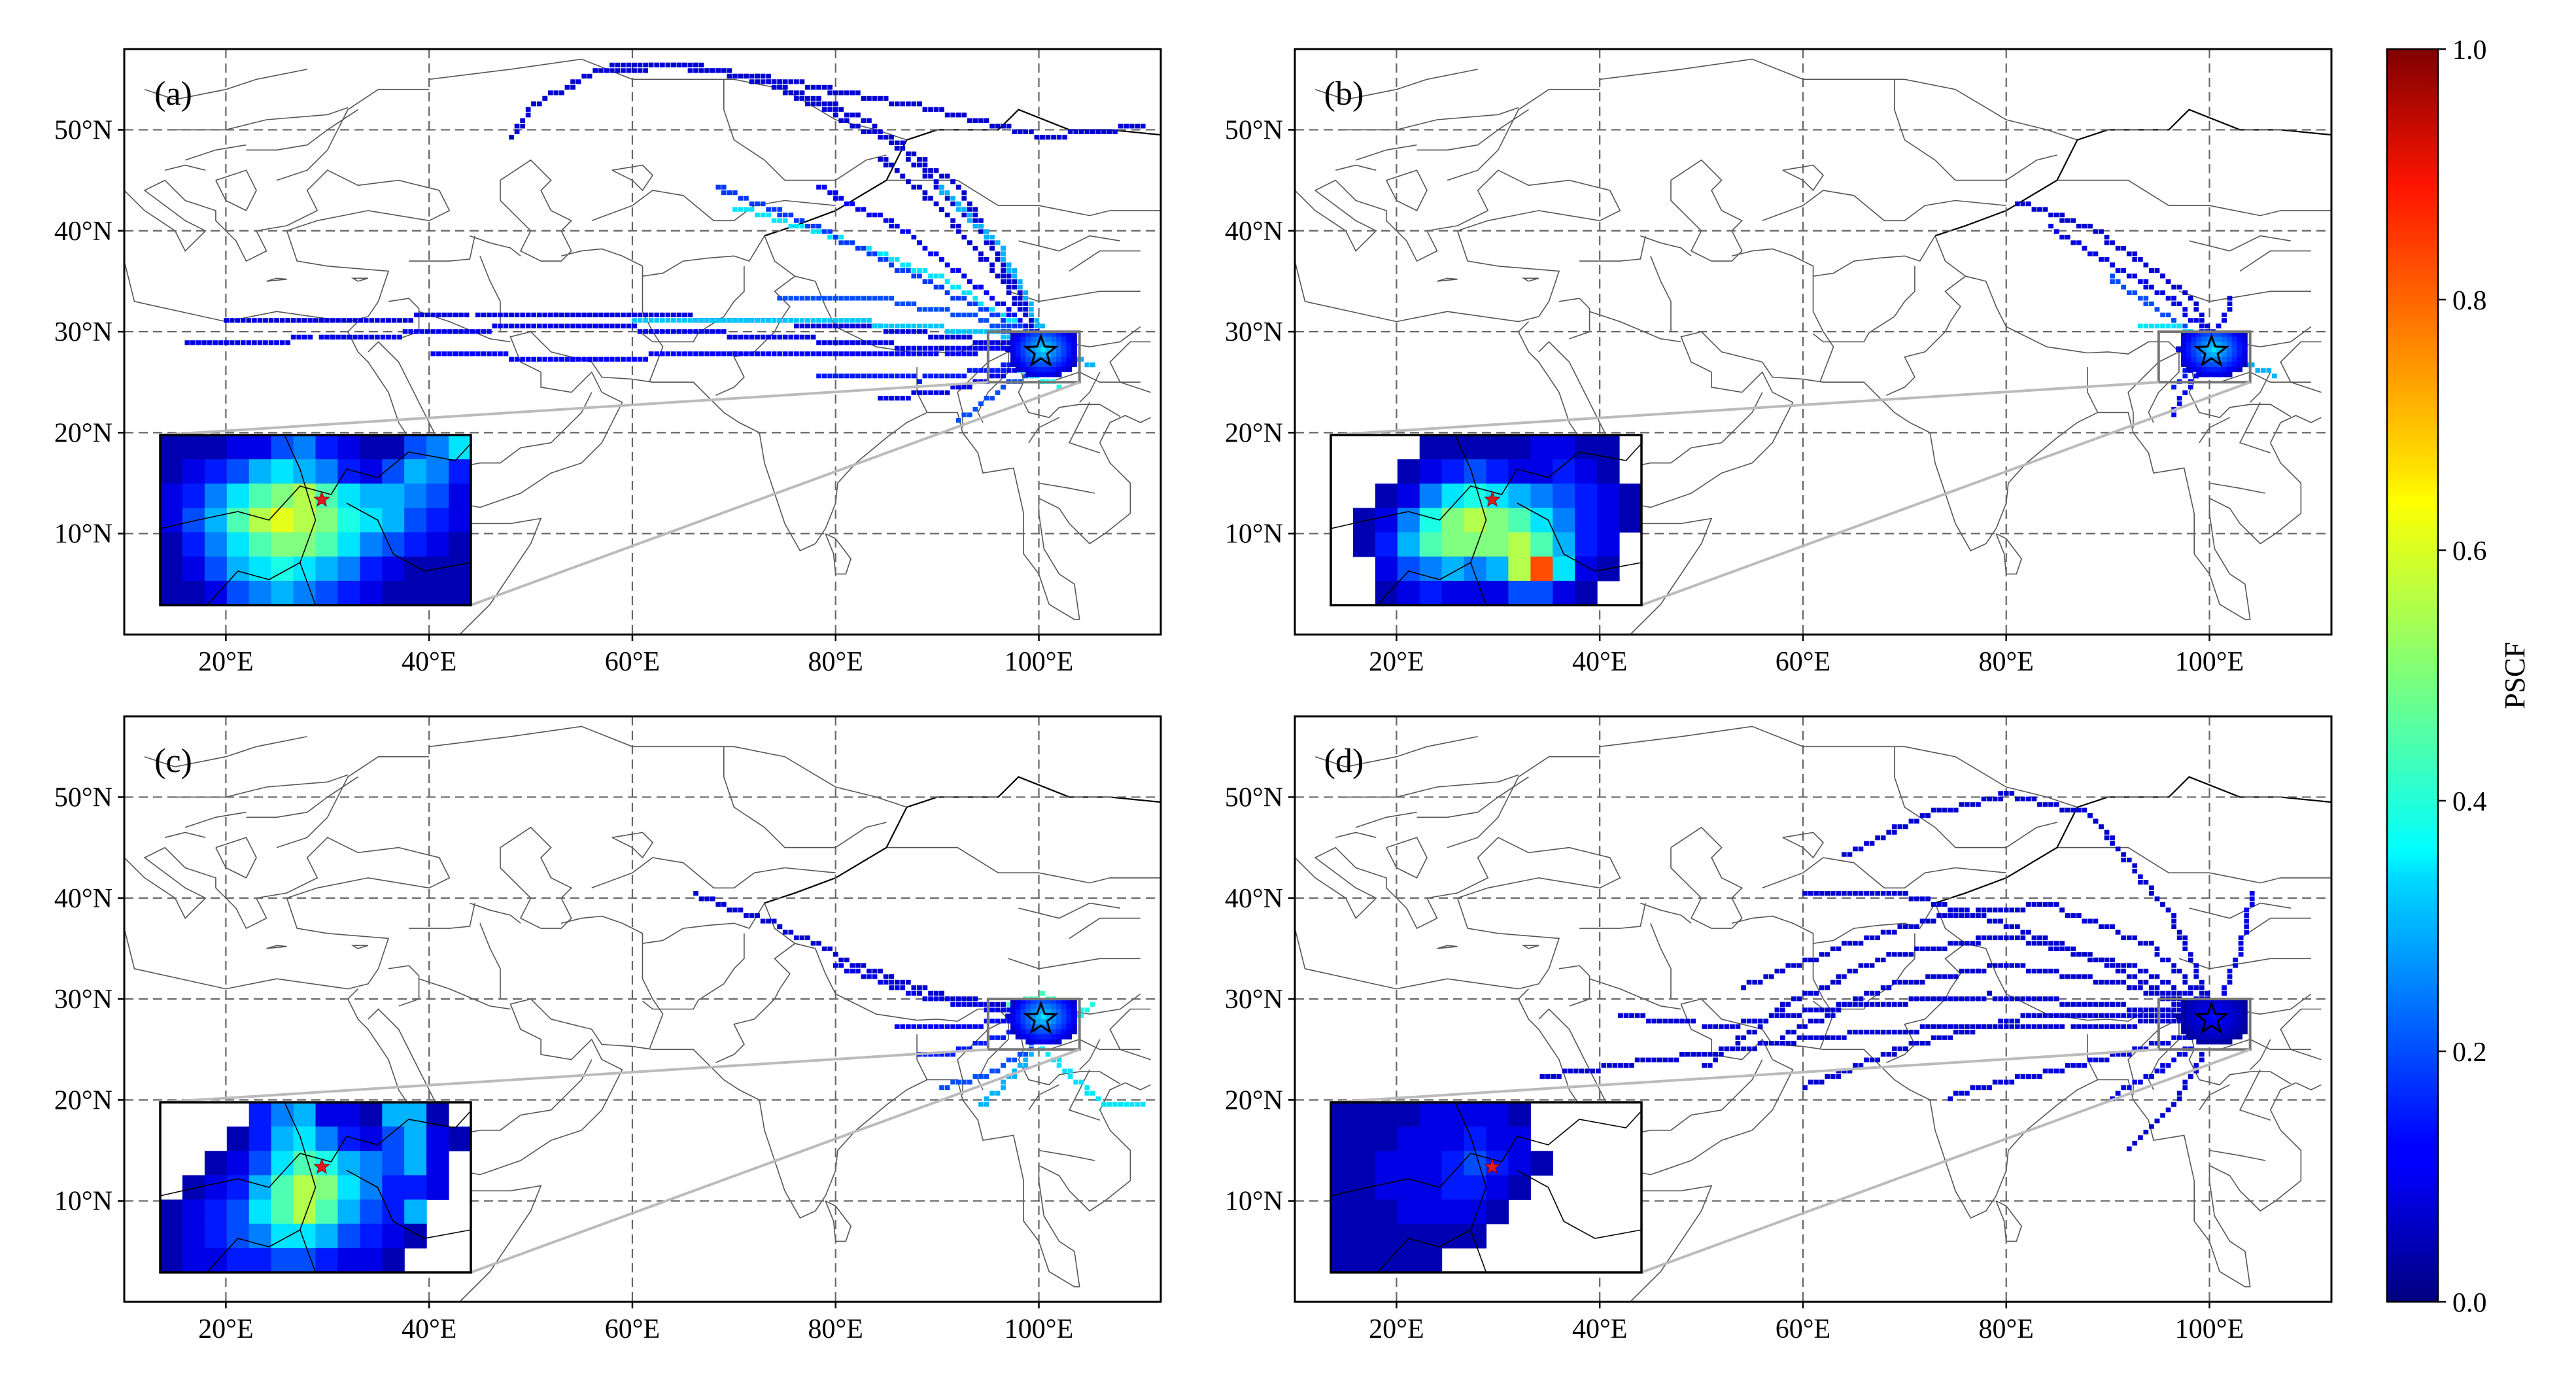 The width and height of the screenshot is (2576, 1381). What do you see at coordinates (1493, 499) in the screenshot?
I see `inset-site-star` at bounding box center [1493, 499].